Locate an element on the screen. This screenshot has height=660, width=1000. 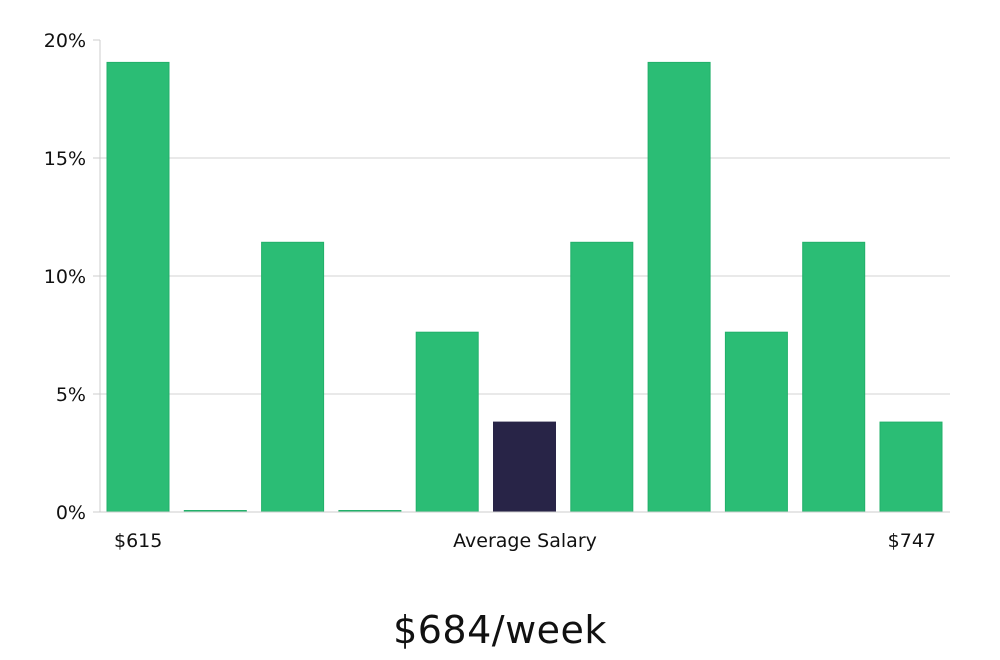
y-tick-label: 5% is located at coordinates (71, 395).